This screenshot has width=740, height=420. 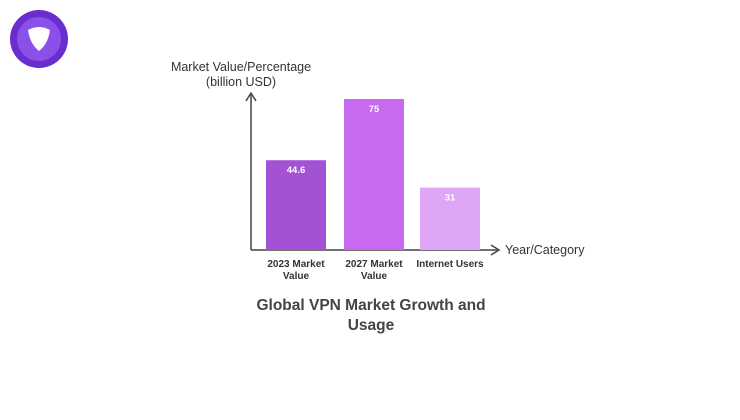 I want to click on x-axis-arrow, so click(x=495, y=250).